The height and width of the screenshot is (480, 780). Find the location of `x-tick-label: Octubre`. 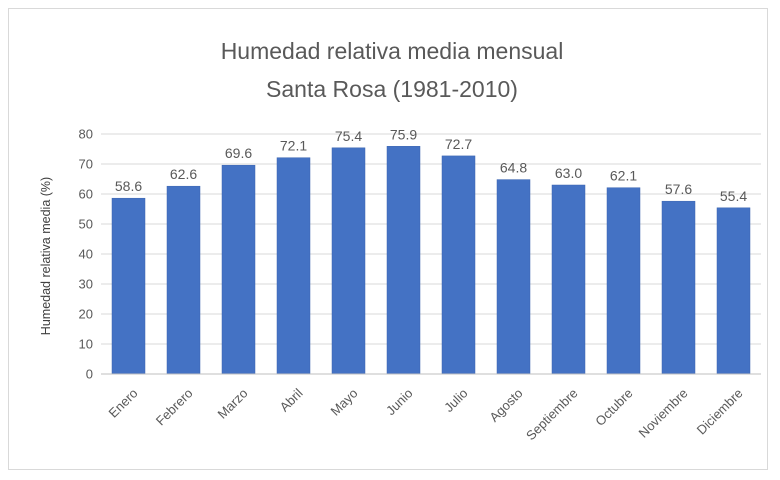

x-tick-label: Octubre is located at coordinates (613, 407).